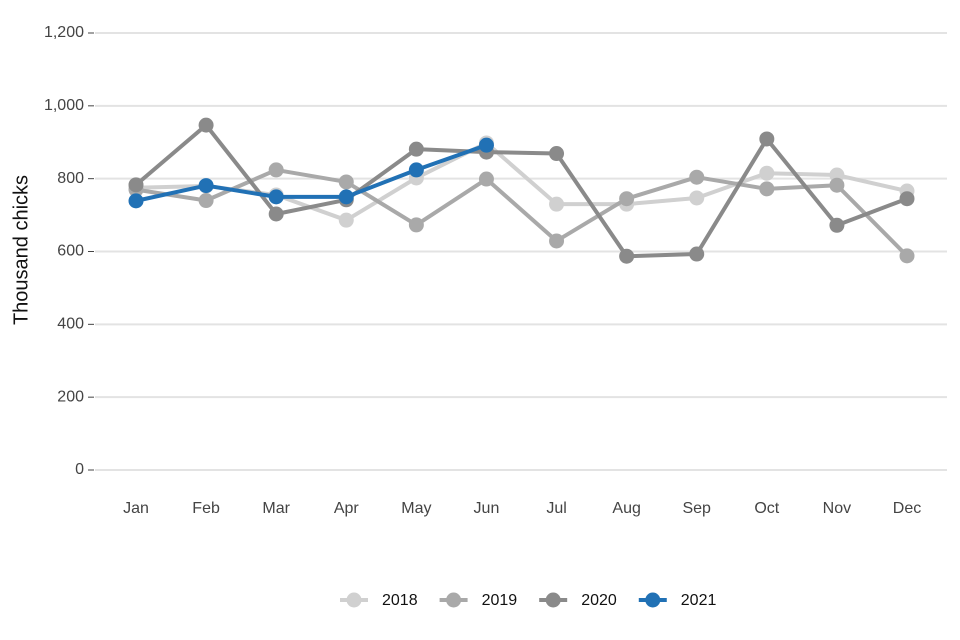 The width and height of the screenshot is (960, 640). Describe the element at coordinates (276, 508) in the screenshot. I see `x-tick-label: Mar` at that location.